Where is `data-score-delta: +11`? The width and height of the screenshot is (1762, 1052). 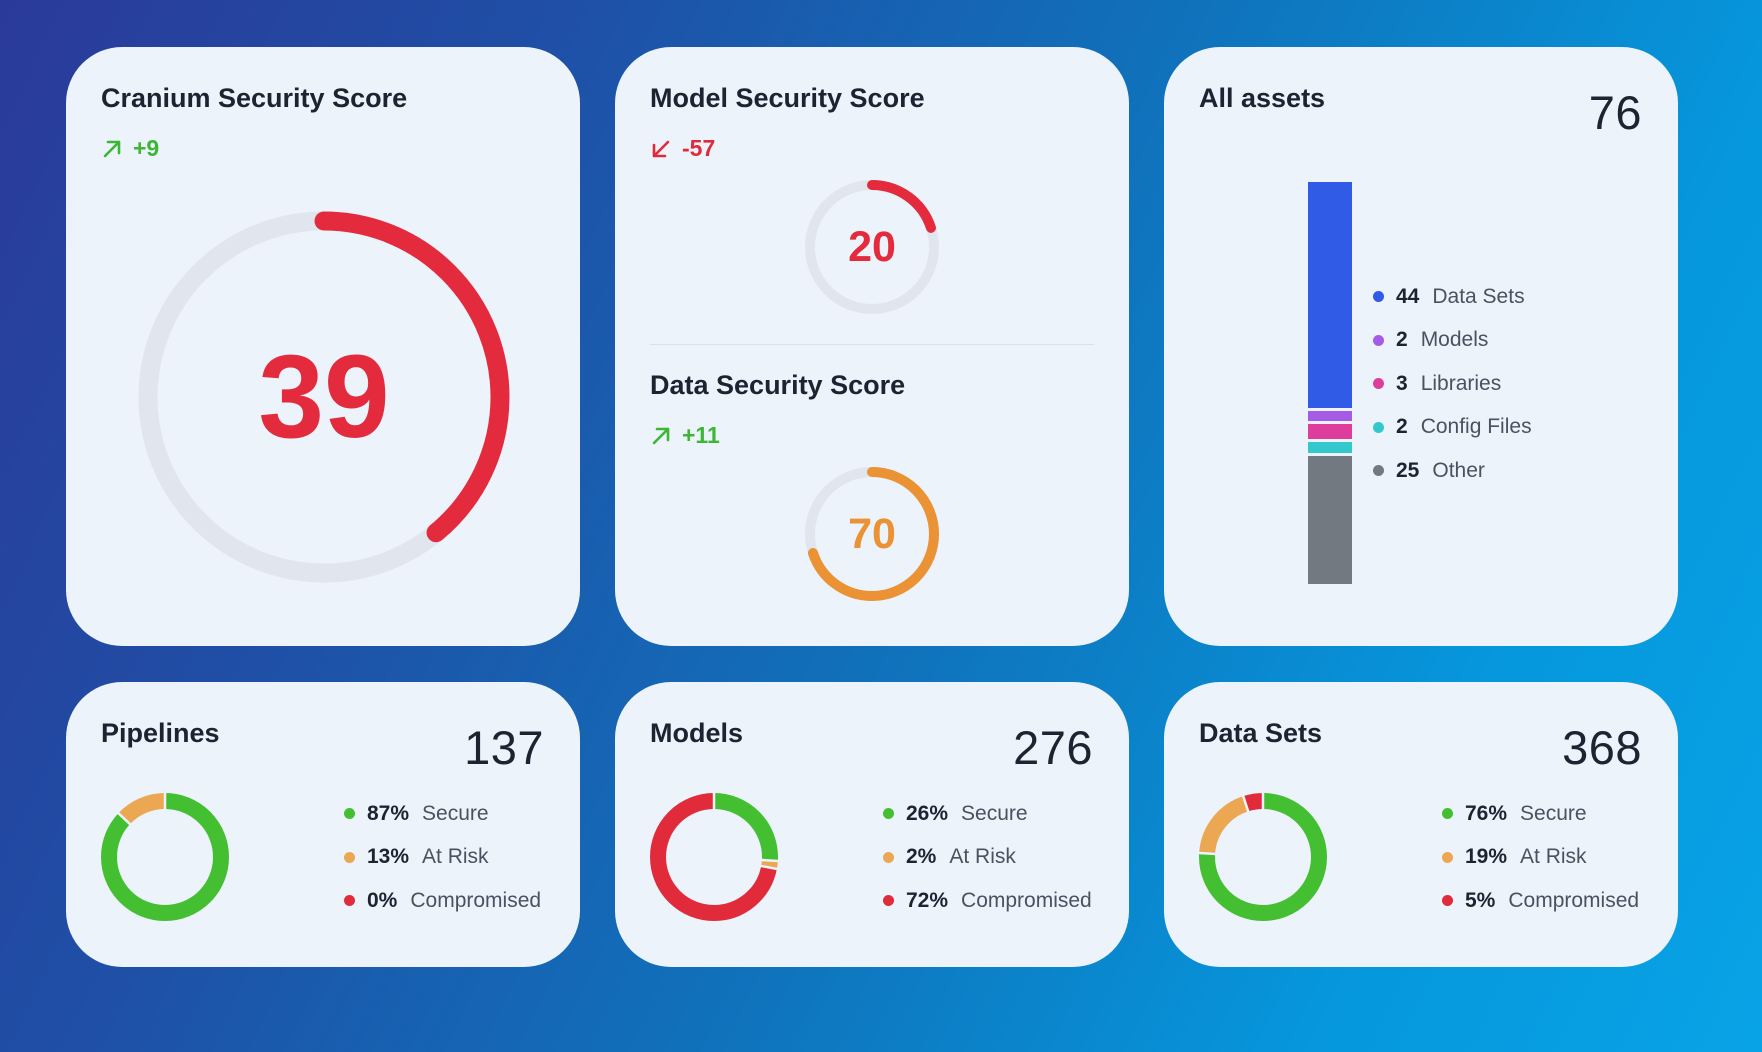
data-score-delta: +11 is located at coordinates (685, 435).